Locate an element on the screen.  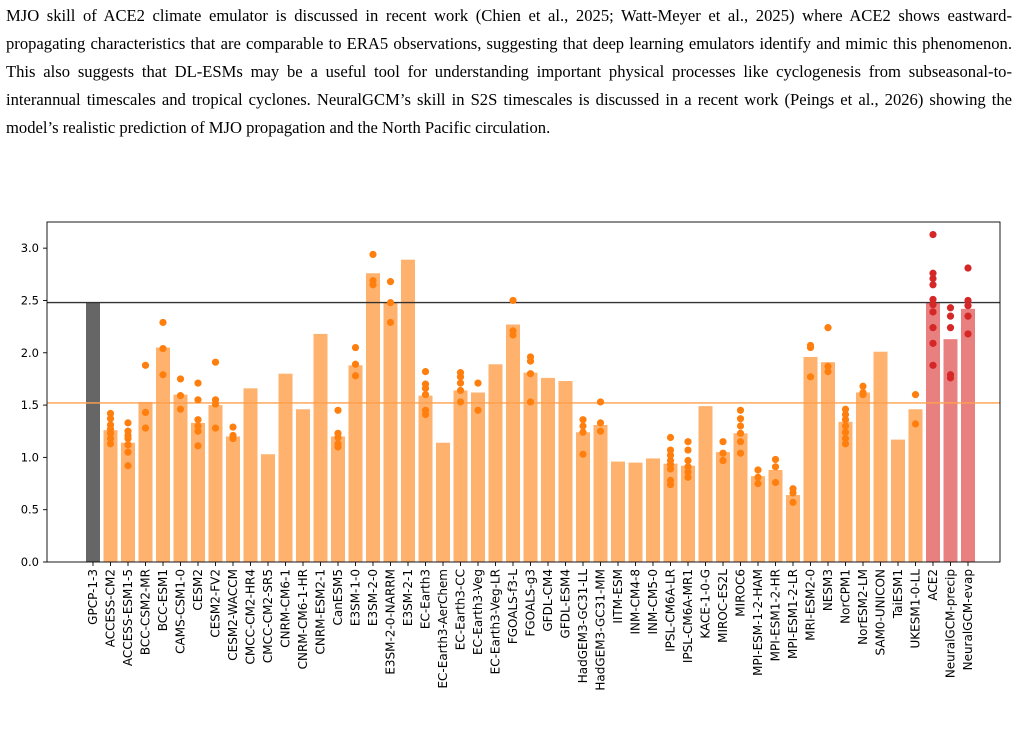
x-tick-label: MIROC-ES2L is located at coordinates (723, 606).